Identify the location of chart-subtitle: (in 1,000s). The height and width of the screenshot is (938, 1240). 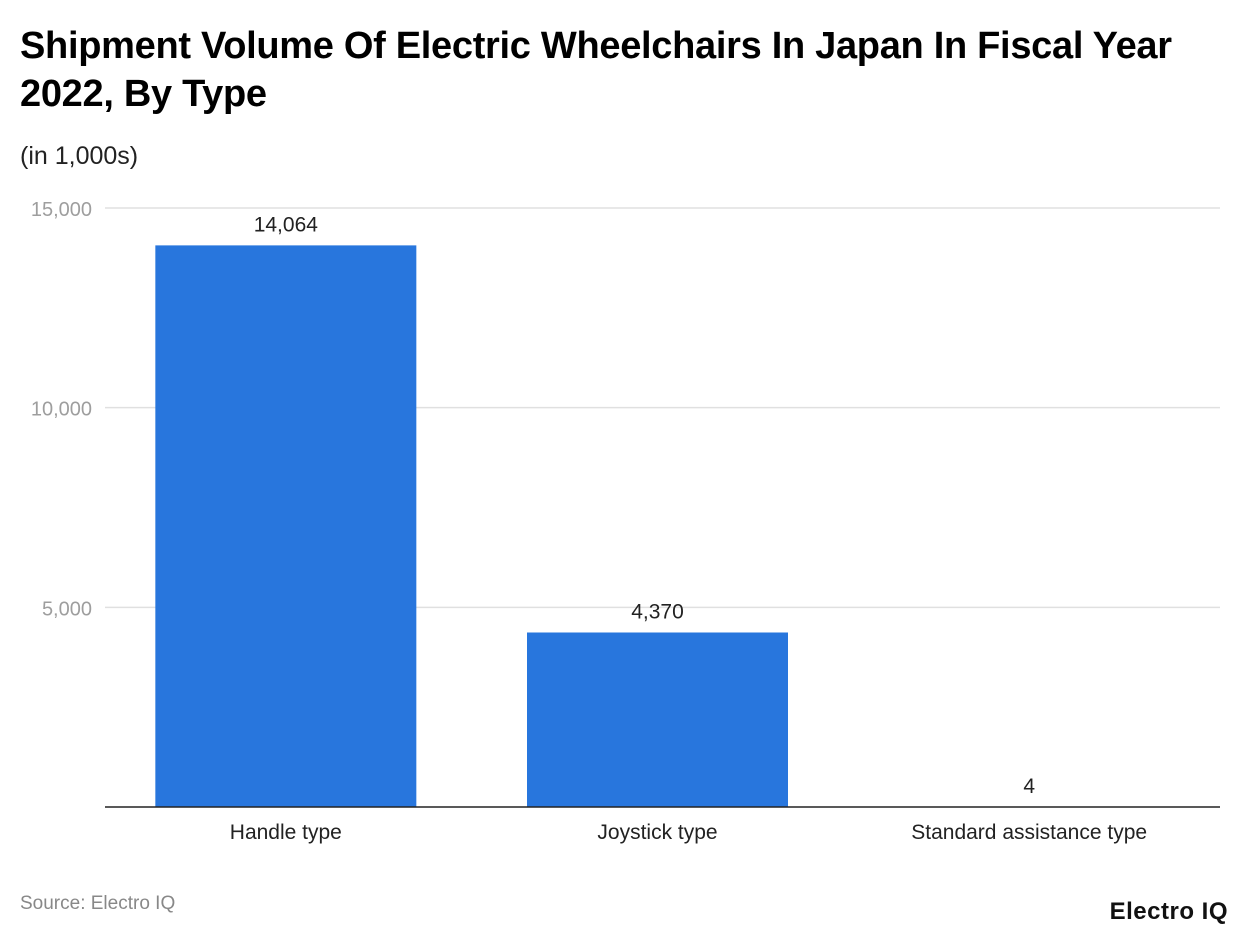
(79, 156).